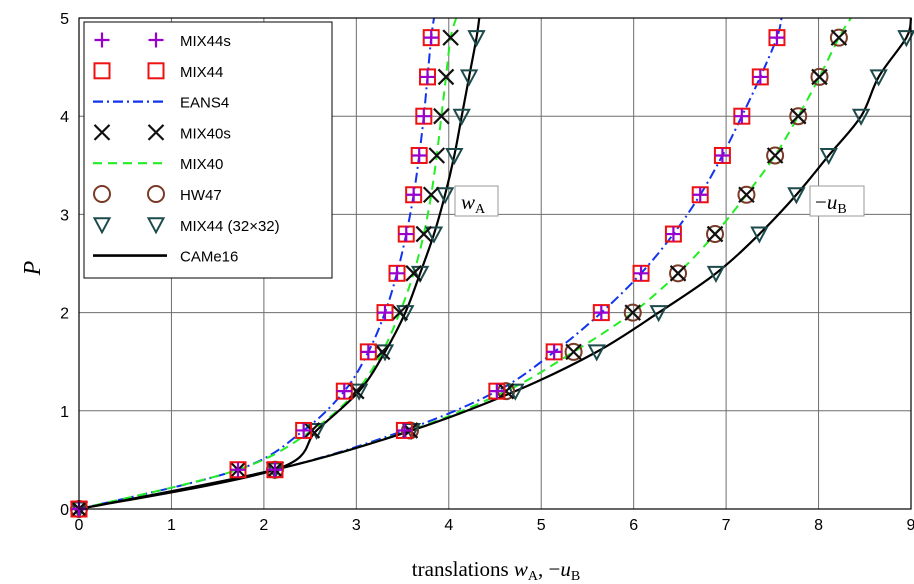 The height and width of the screenshot is (584, 914). What do you see at coordinates (64, 412) in the screenshot?
I see `y-tick-label: 1` at bounding box center [64, 412].